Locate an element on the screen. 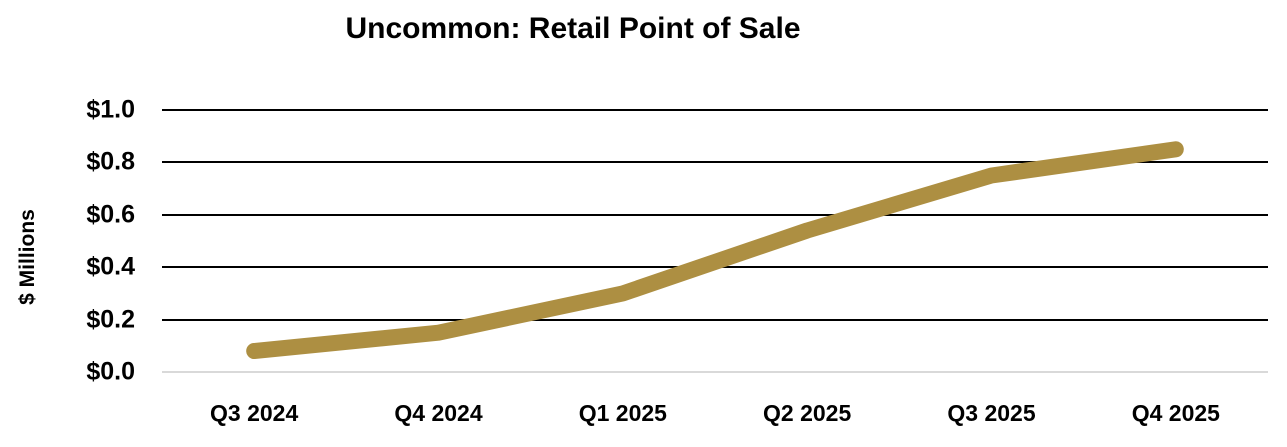 This screenshot has width=1287, height=447. zero-gridline is located at coordinates (715, 372).